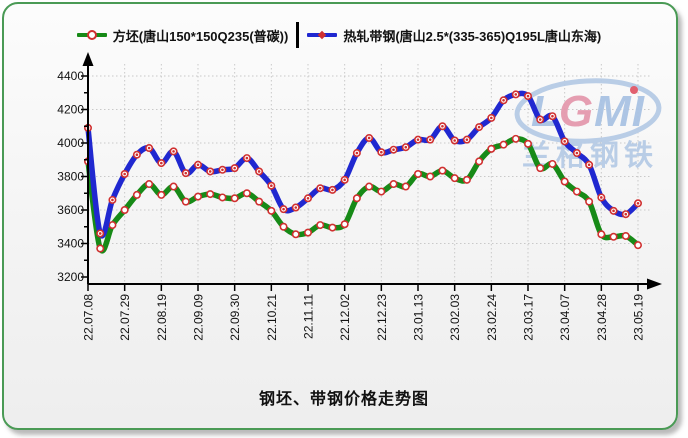 This screenshot has height=438, width=688. Describe the element at coordinates (200, 36) in the screenshot. I see `legend-label-billet: 方坯(唐山150*150Q235(普碳))` at that location.